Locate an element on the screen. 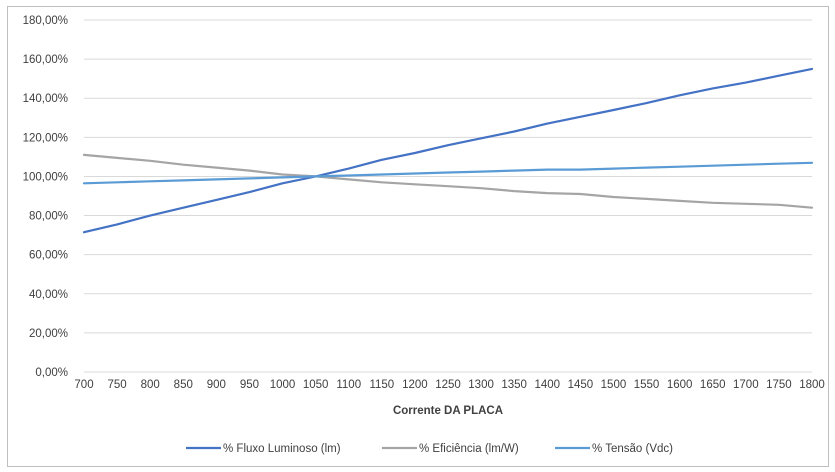 The height and width of the screenshot is (472, 835). x-tick-label: 1750 is located at coordinates (779, 385).